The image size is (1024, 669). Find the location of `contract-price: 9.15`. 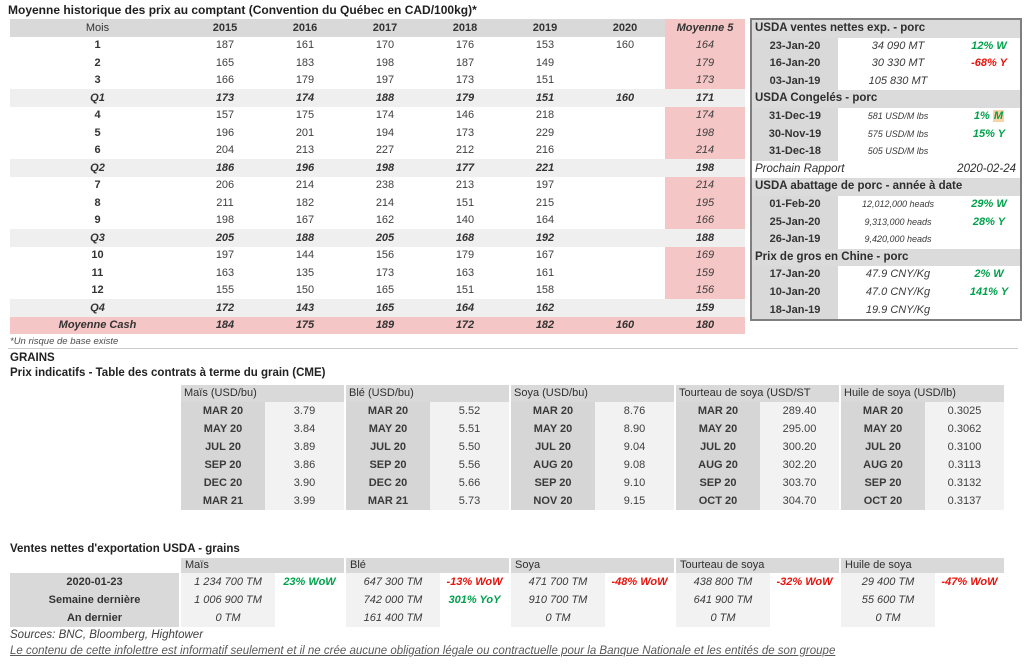

contract-price: 9.15 is located at coordinates (634, 501).